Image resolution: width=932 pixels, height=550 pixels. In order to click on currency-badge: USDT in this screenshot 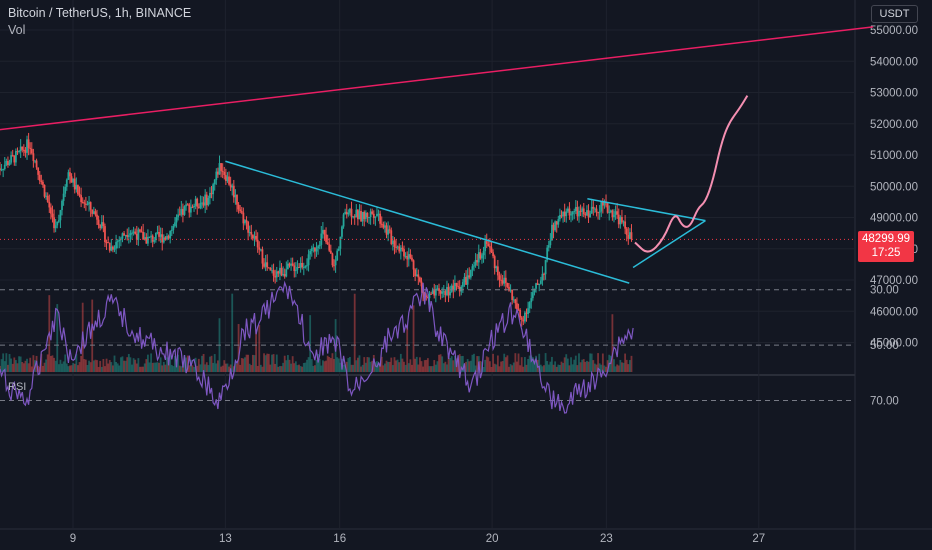, I will do `click(894, 14)`.